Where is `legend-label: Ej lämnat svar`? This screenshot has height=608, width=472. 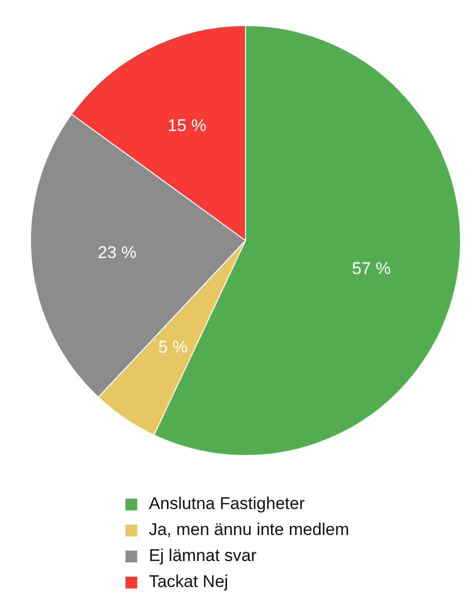
legend-label: Ej lämnat svar is located at coordinates (202, 556).